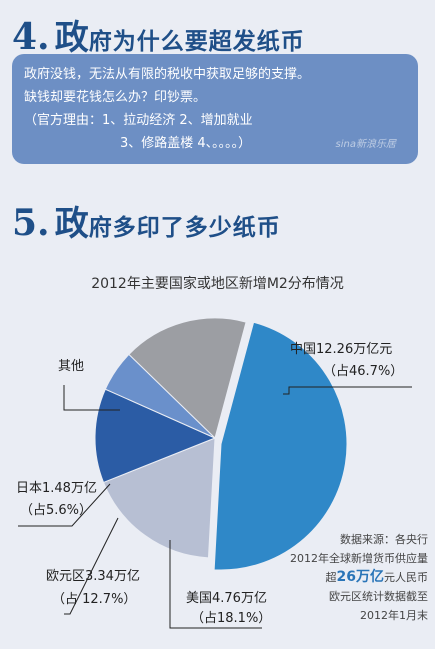 This screenshot has height=649, width=435. What do you see at coordinates (215, 584) in the screenshot?
I see `leader-us` at bounding box center [215, 584].